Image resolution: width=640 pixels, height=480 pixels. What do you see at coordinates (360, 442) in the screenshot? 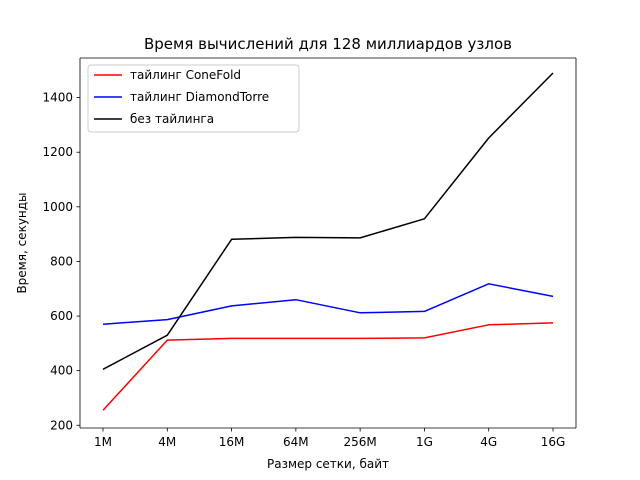
I see `x-tick-label: 256M` at bounding box center [360, 442].